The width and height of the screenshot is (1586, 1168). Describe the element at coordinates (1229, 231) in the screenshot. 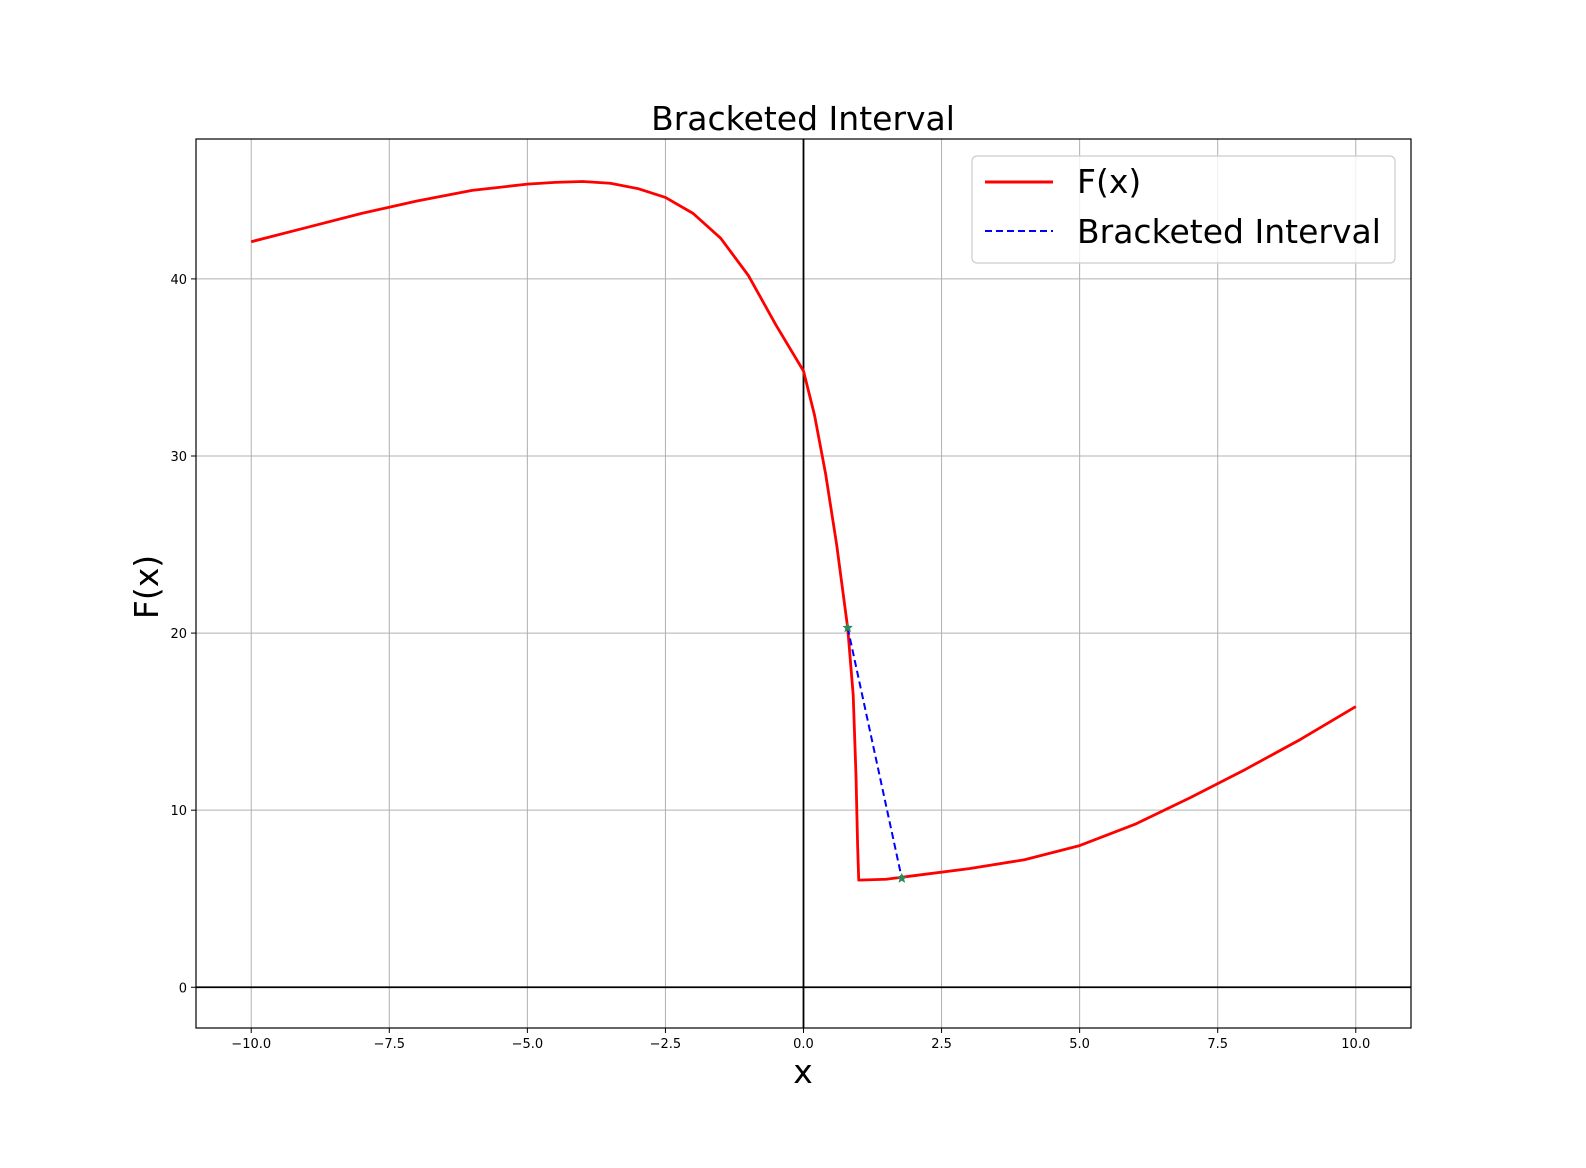

I see `legend-label-bracketed-interval: Bracketed Interval` at that location.